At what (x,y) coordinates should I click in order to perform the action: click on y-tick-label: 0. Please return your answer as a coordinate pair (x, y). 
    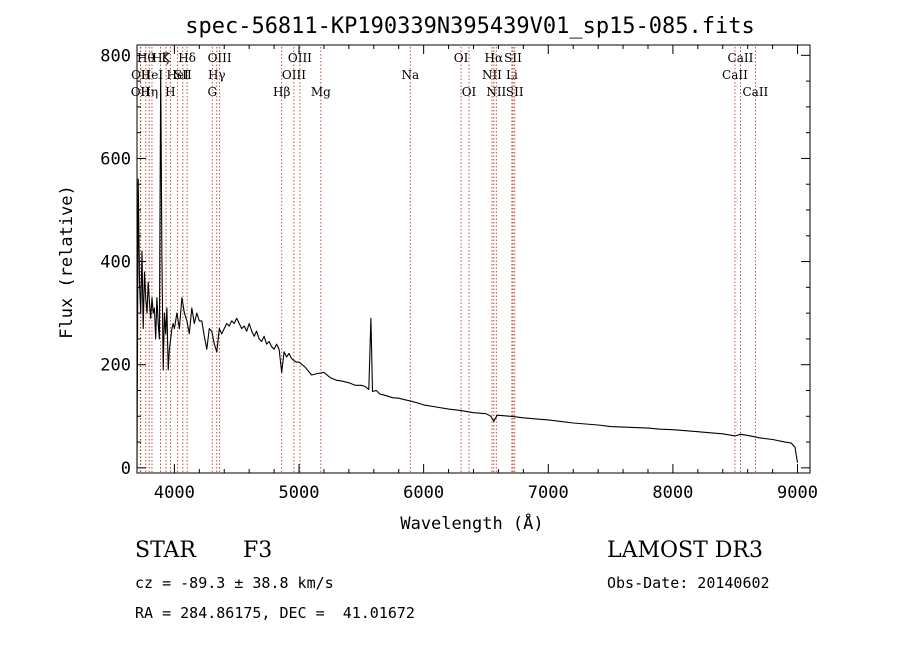
    Looking at the image, I should click on (126, 469).